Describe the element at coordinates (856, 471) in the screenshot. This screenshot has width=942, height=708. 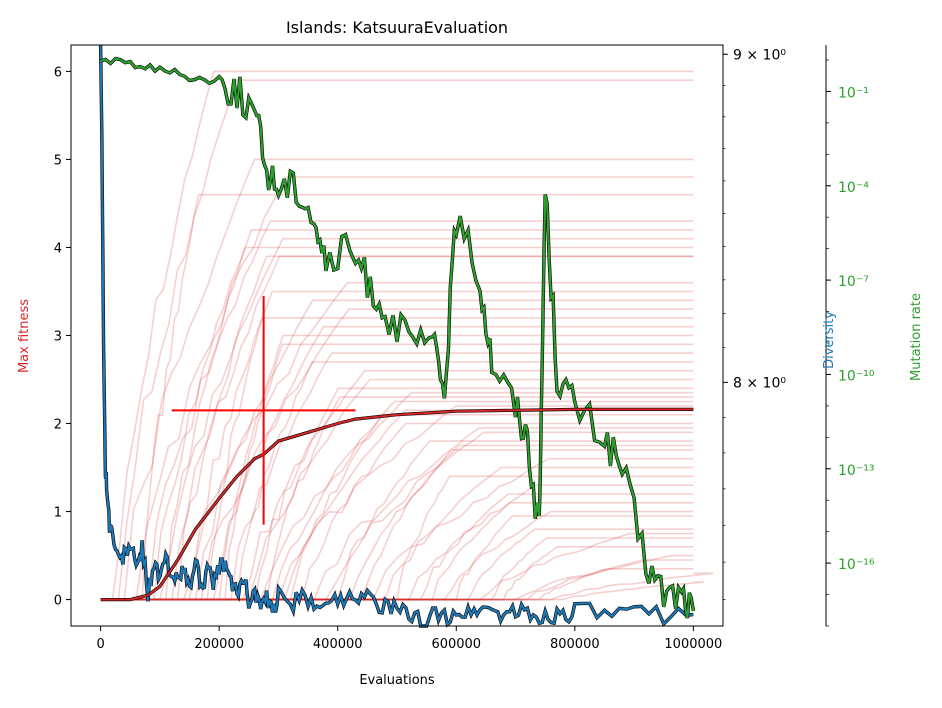
I see `y-tick-label-mutation: 10⁻¹³` at that location.